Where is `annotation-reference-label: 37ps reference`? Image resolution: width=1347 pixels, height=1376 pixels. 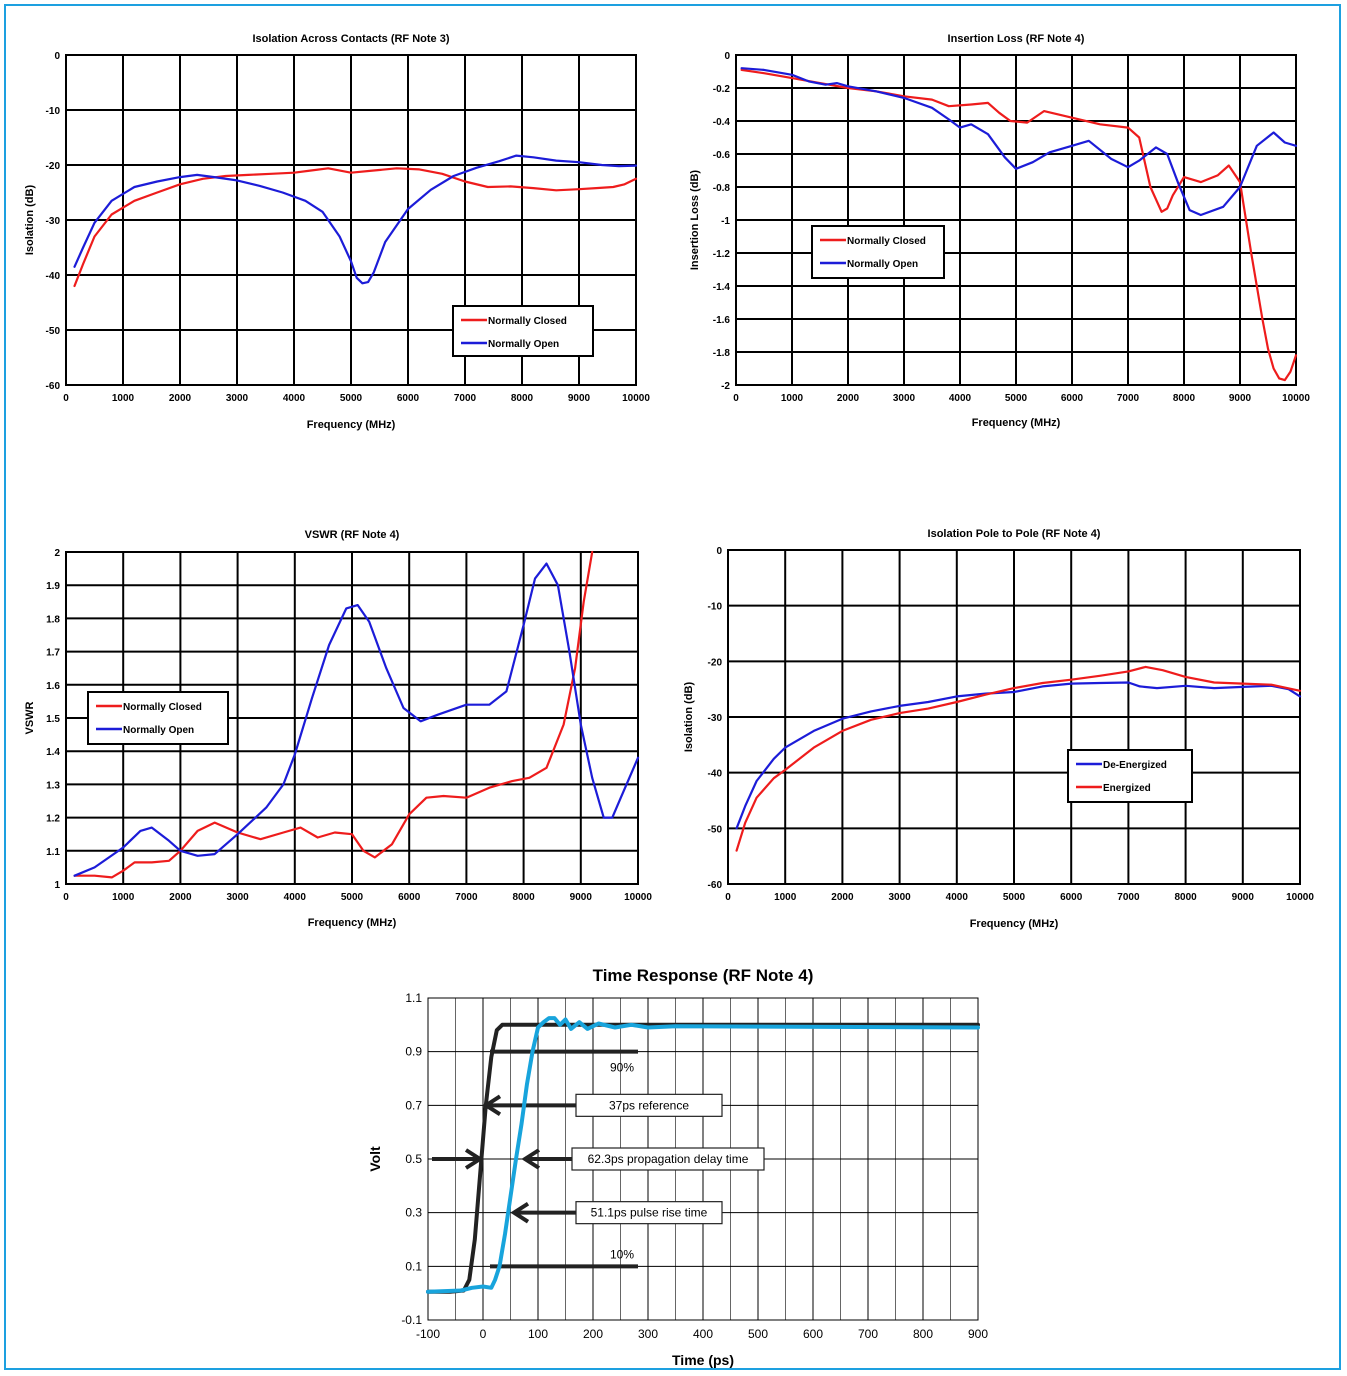
annotation-reference-label: 37ps reference is located at coordinates (649, 1105).